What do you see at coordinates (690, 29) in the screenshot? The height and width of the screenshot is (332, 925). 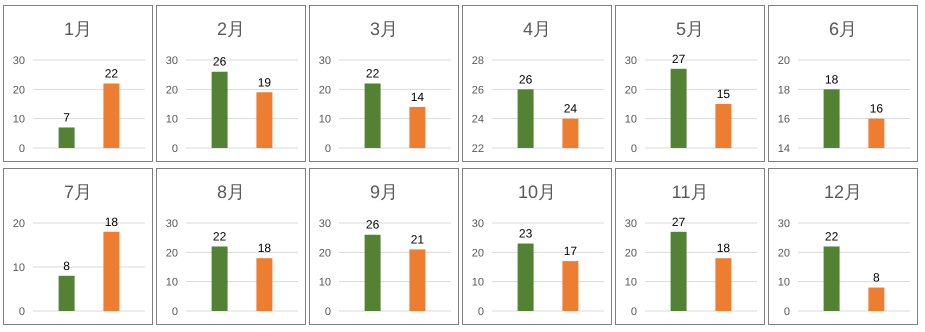 I see `chart-title: 5月` at bounding box center [690, 29].